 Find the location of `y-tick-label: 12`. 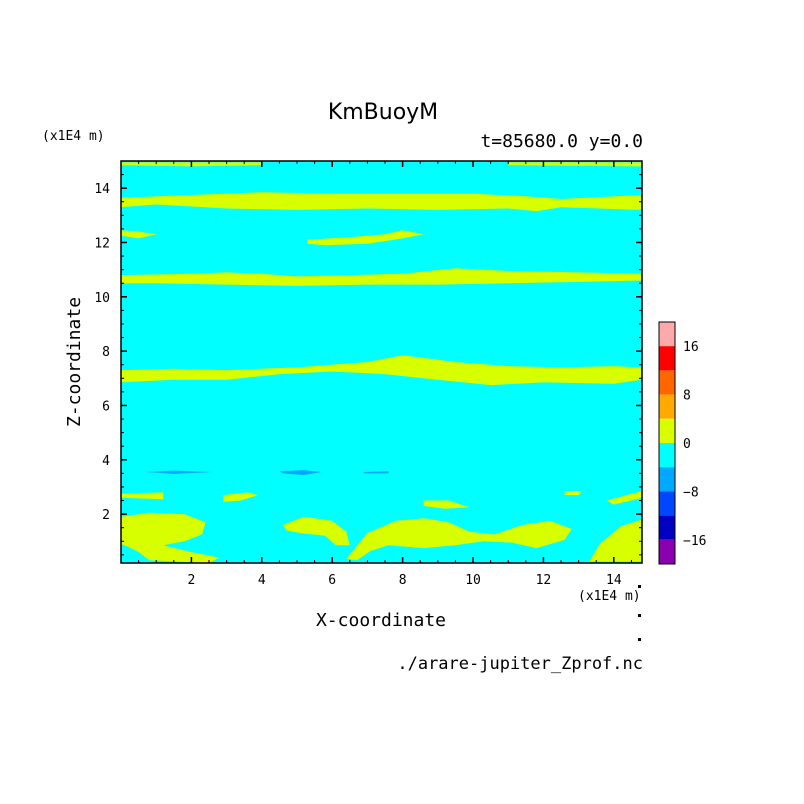

y-tick-label: 12 is located at coordinates (102, 243).